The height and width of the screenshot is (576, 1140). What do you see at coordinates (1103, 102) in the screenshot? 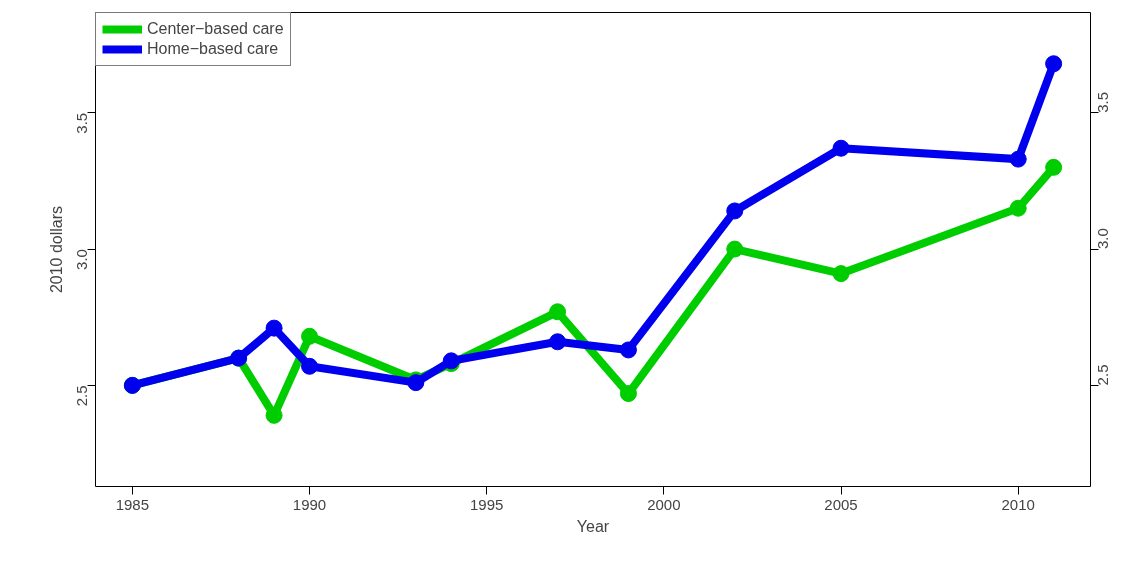
I see `y2-tick-label: 3.5` at bounding box center [1103, 102].